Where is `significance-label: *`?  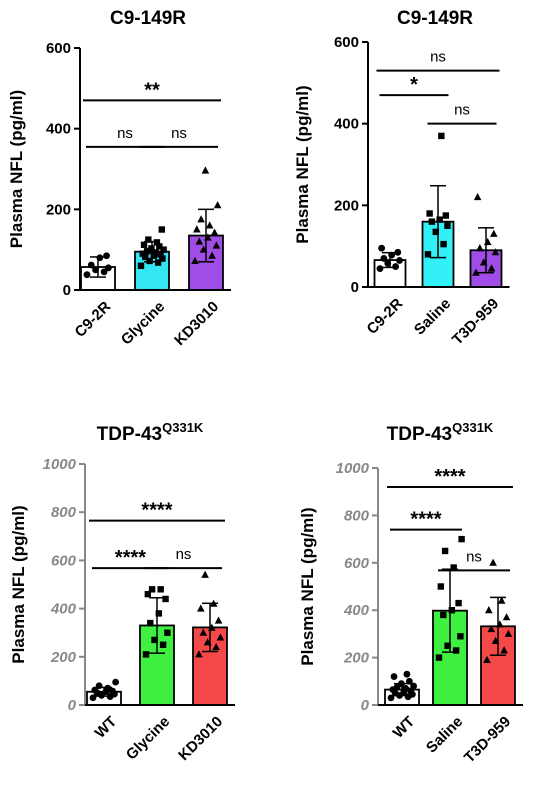 significance-label: * is located at coordinates (414, 85).